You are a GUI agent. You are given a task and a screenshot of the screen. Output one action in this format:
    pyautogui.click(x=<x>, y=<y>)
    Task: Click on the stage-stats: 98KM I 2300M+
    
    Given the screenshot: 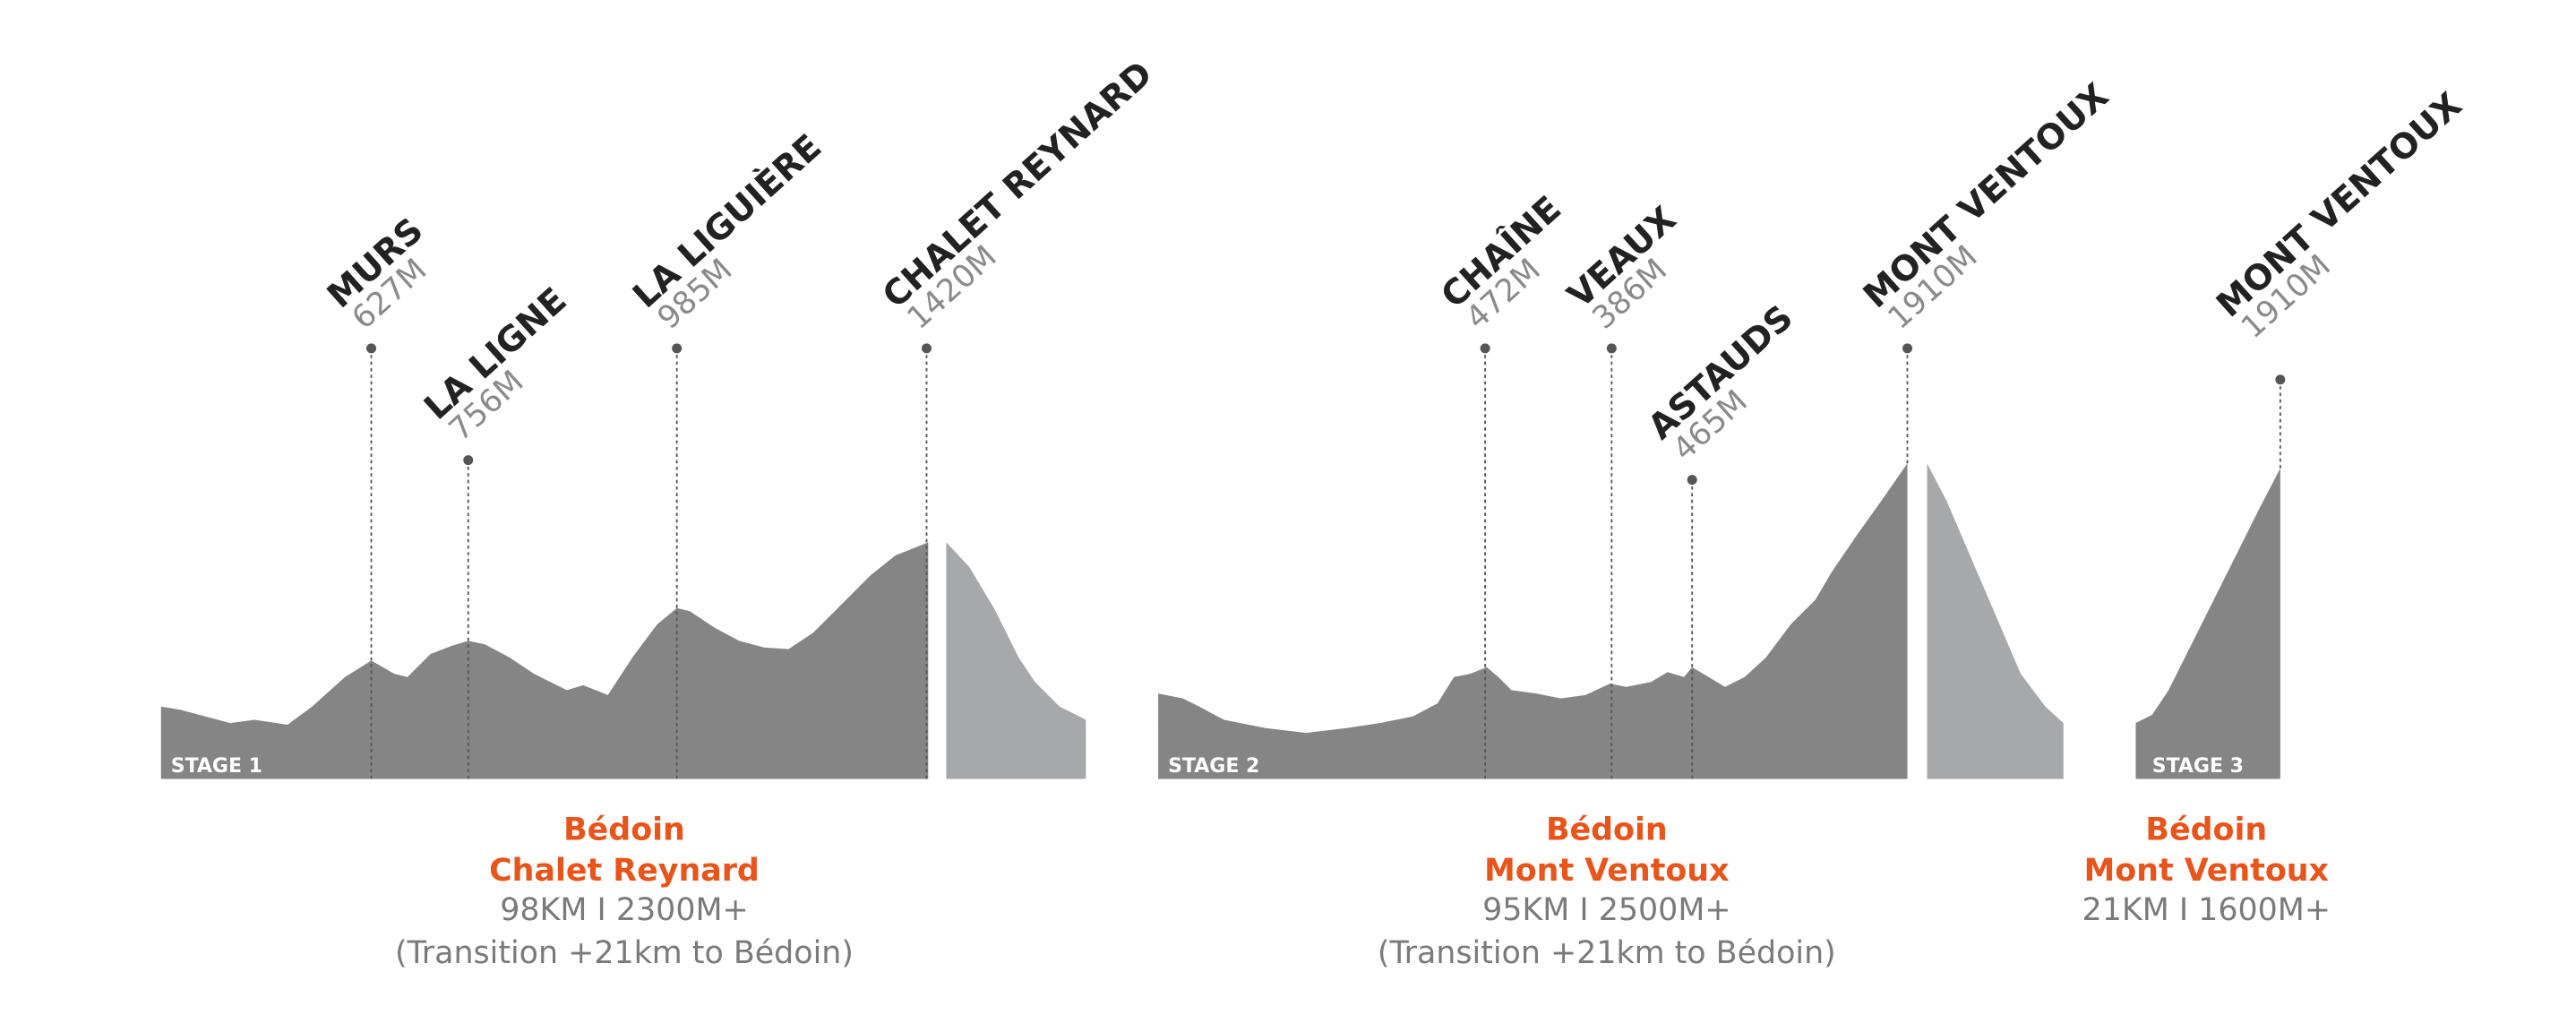 What is the action you would take?
    pyautogui.click(x=624, y=910)
    